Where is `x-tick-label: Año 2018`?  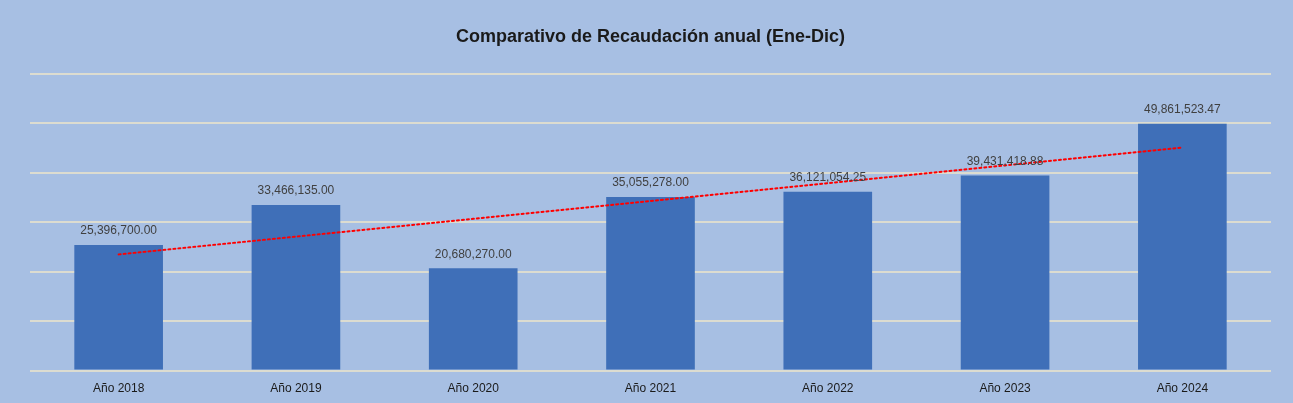 x-tick-label: Año 2018 is located at coordinates (118, 388).